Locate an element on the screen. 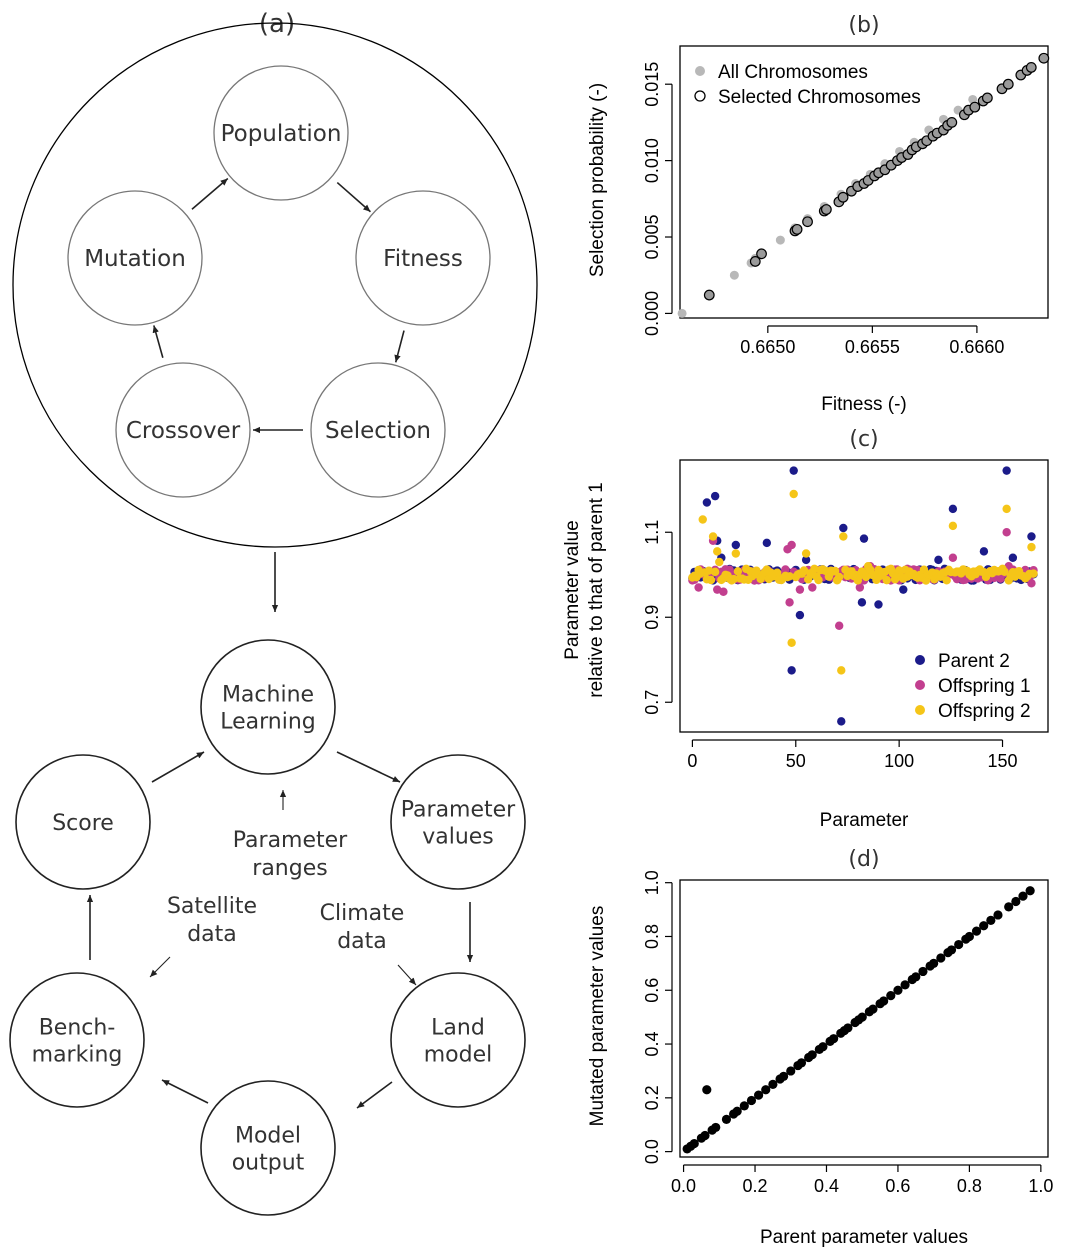  ga-node-fitness: Fitness is located at coordinates (423, 258).